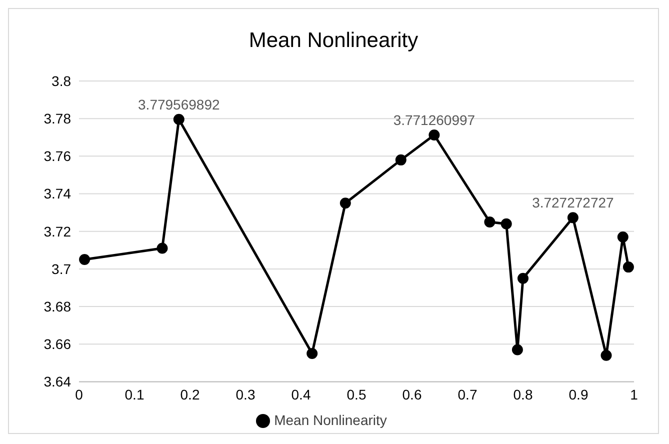 This screenshot has width=669, height=444. What do you see at coordinates (434, 120) in the screenshot?
I see `data-label: 3.771260997` at bounding box center [434, 120].